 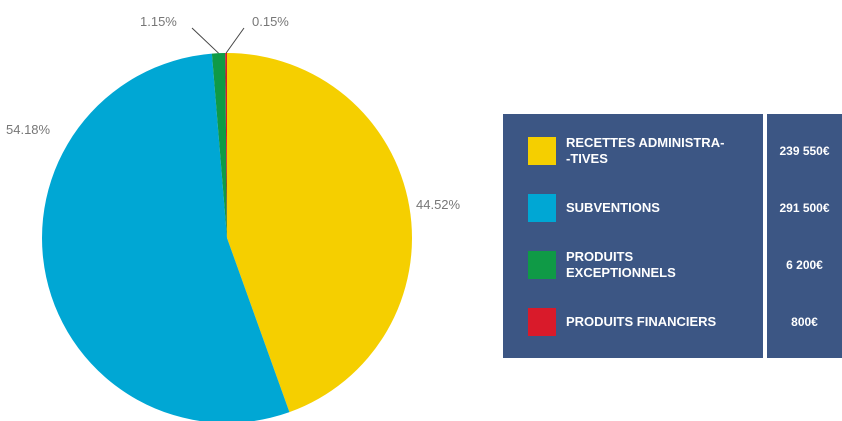 I want to click on legend-row-financiers: PRODUITS FINANCIERS, so click(x=633, y=322).